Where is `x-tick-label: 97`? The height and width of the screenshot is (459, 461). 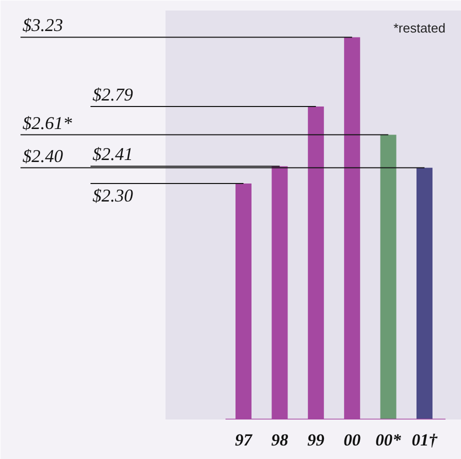
x-tick-label: 97 is located at coordinates (244, 440).